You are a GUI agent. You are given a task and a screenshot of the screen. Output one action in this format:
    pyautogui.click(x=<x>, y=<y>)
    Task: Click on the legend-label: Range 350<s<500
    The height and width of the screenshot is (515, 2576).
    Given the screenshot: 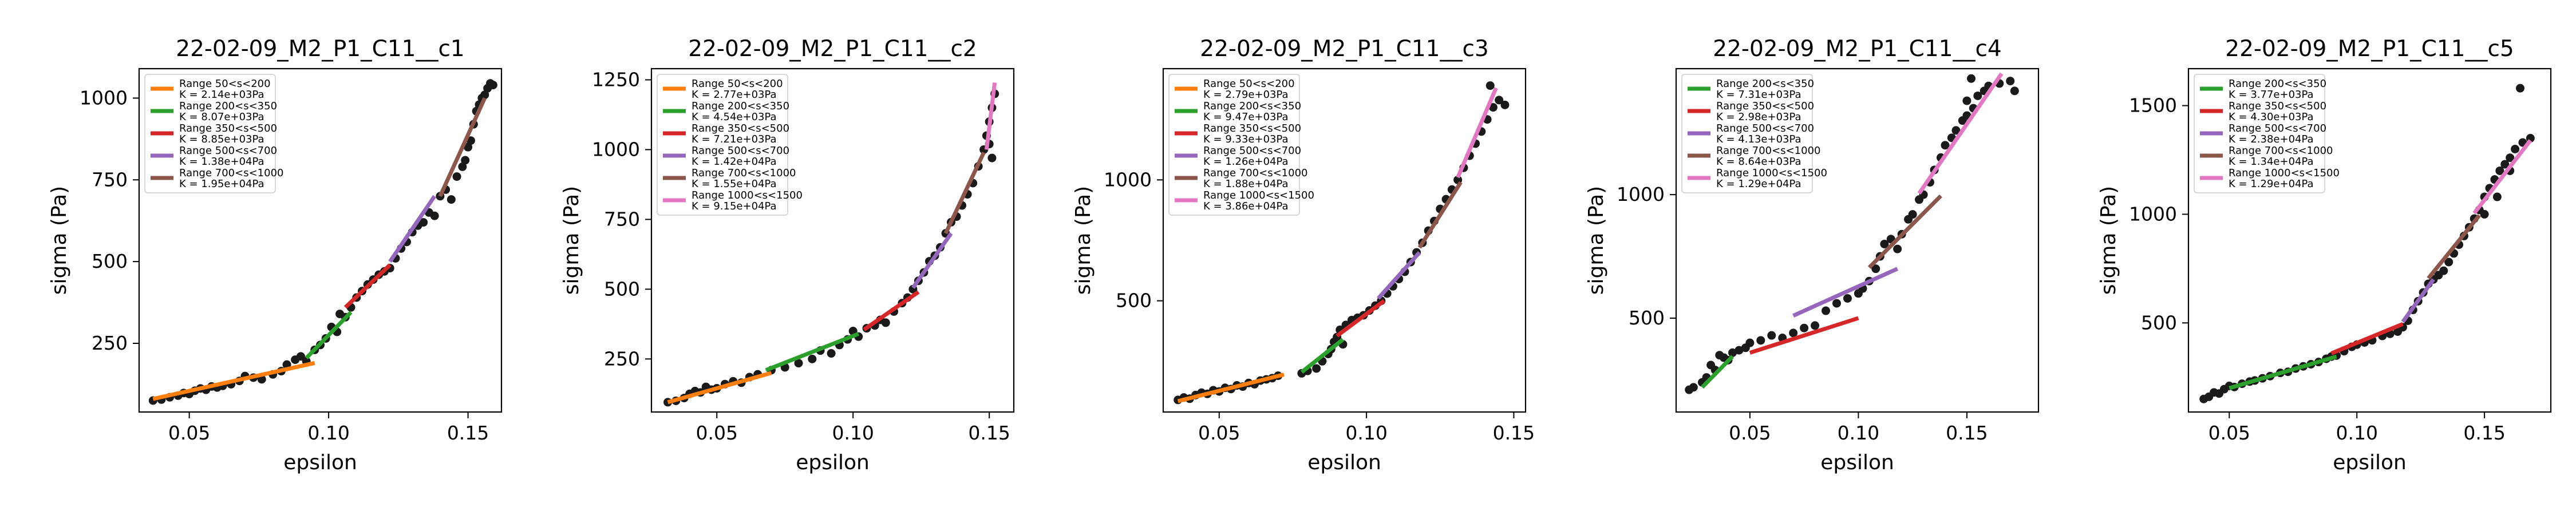 What is the action you would take?
    pyautogui.click(x=1252, y=128)
    